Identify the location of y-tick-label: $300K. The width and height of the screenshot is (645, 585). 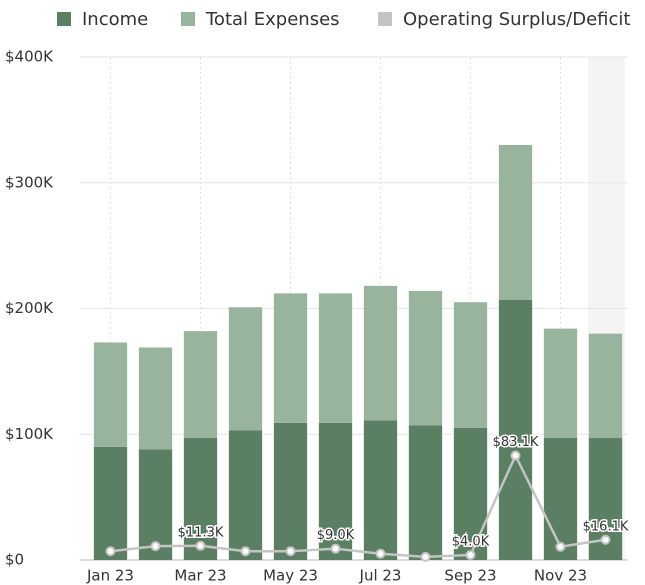
(29, 182).